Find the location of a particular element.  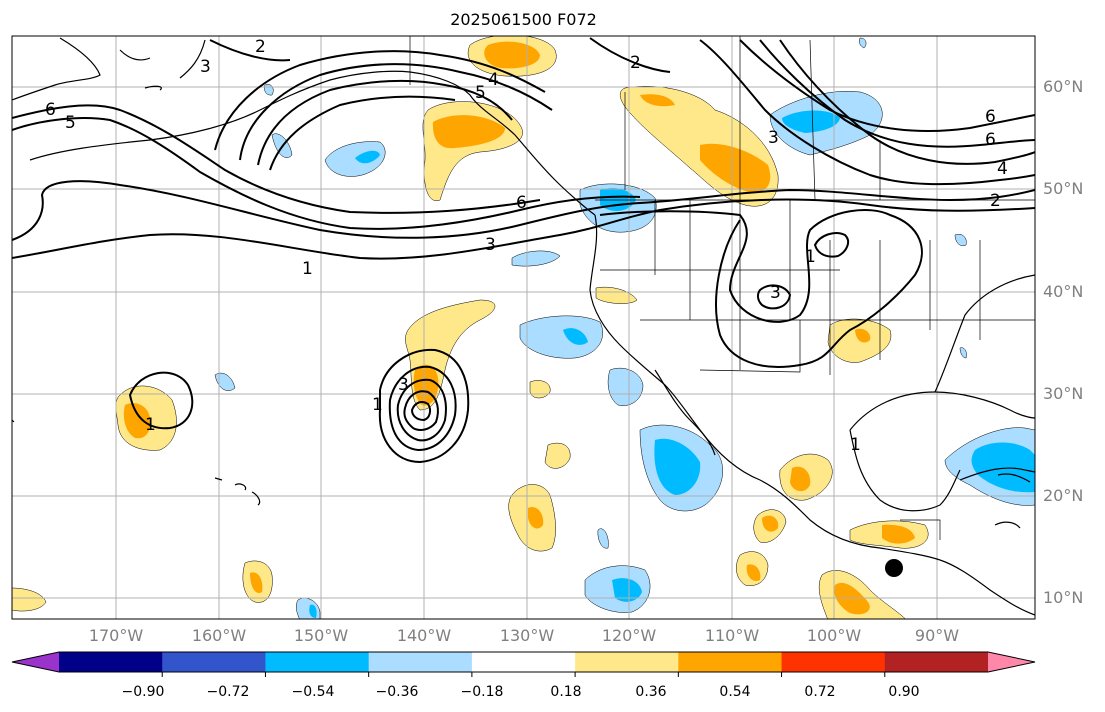

colorbar-tick-label: 0.36 is located at coordinates (651, 692).